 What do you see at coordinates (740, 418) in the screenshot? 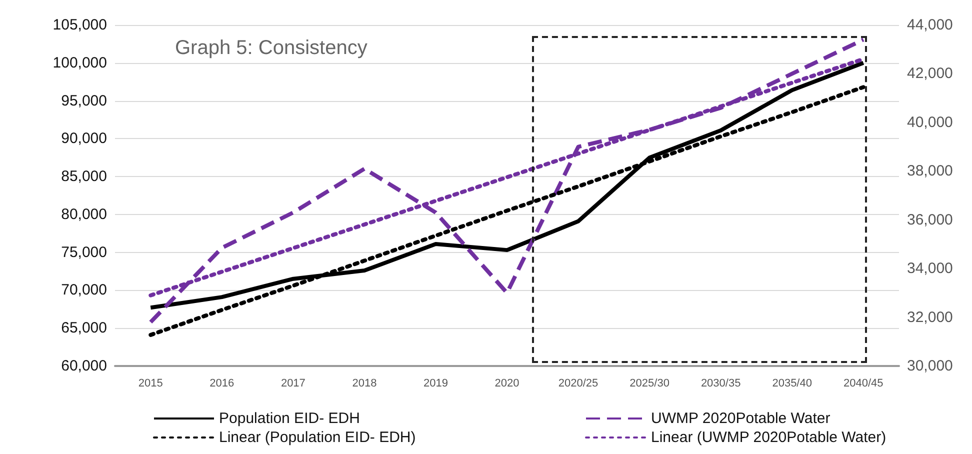
I see `legend-label: UWMP 2020Potable Water` at bounding box center [740, 418].